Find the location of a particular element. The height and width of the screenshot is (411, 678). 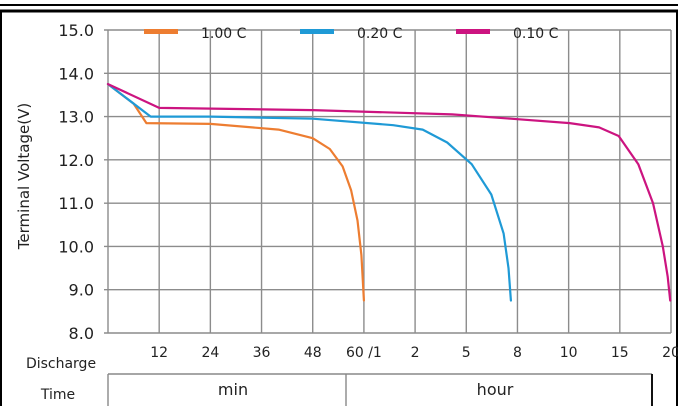

x-tick-label: 60 /1 is located at coordinates (364, 353).